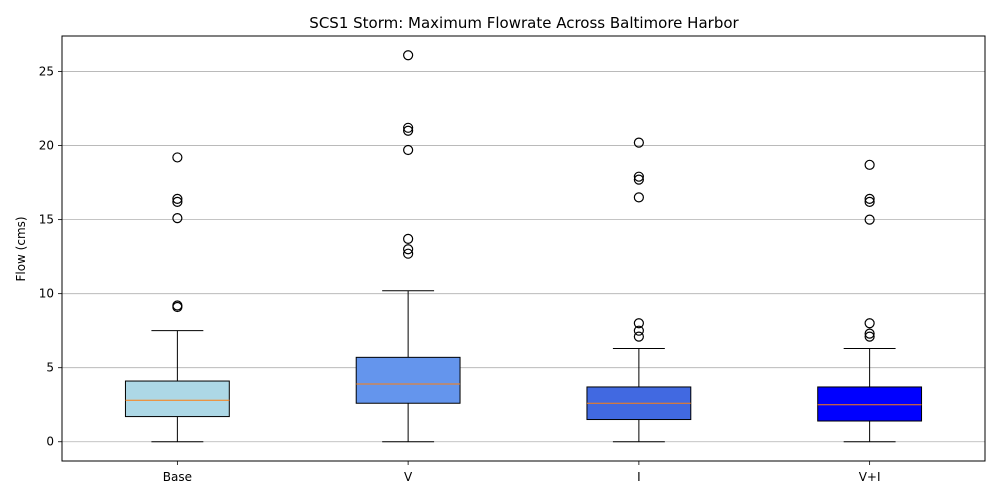  Describe the element at coordinates (639, 290) in the screenshot. I see `box-i` at that location.